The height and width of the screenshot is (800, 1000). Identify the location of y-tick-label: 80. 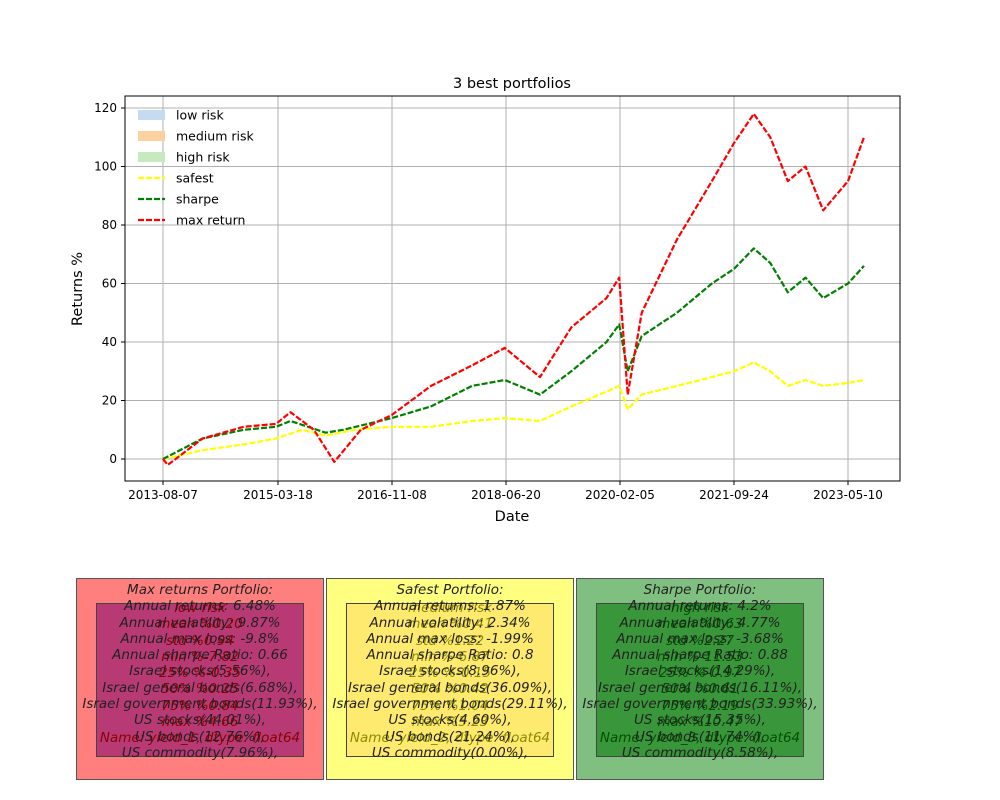
(109, 225).